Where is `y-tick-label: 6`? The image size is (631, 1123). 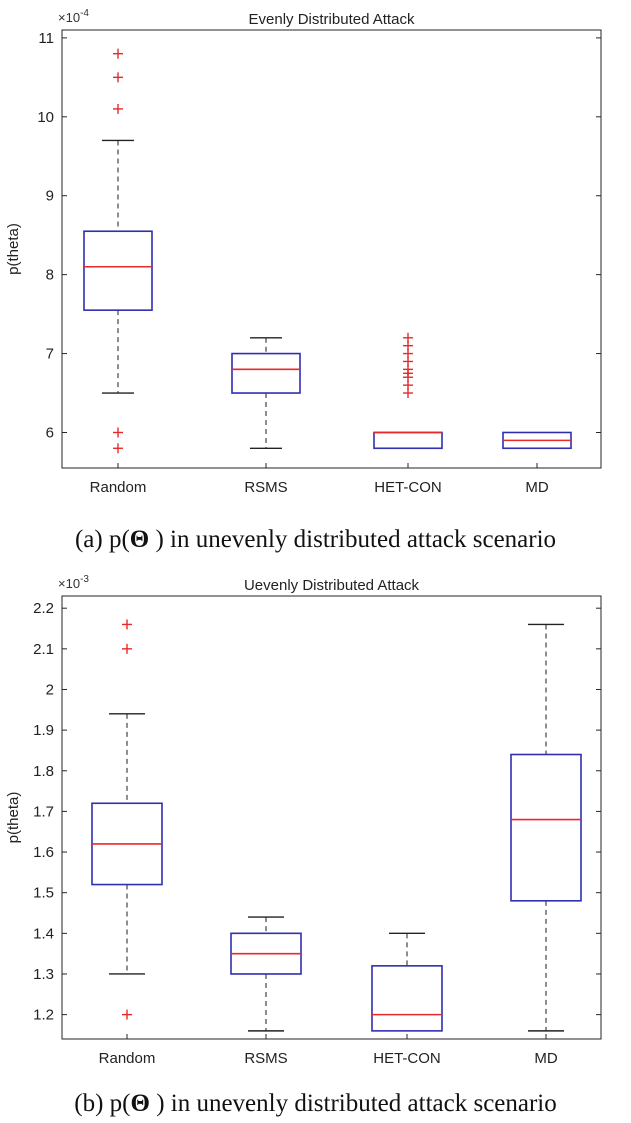 y-tick-label: 6 is located at coordinates (50, 432).